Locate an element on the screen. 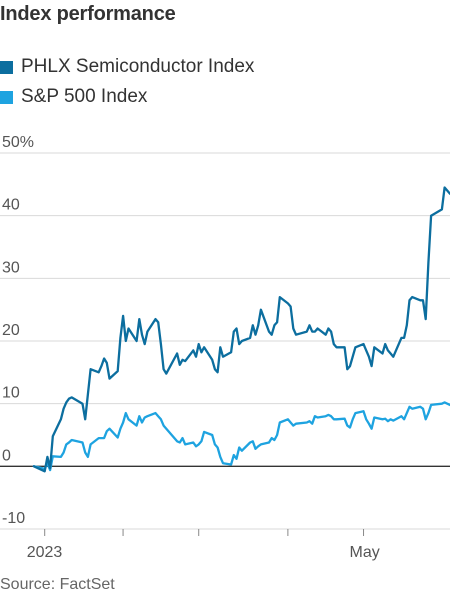  legend-item-semiconductor: PHLX Semiconductor Index is located at coordinates (127, 67).